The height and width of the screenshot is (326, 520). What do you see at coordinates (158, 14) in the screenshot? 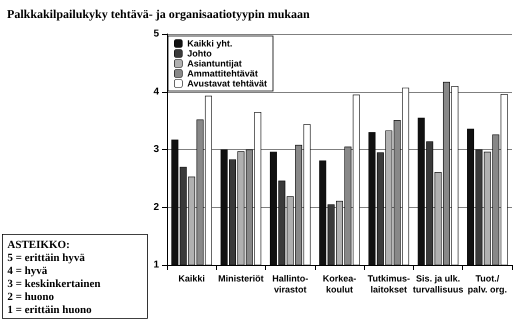
I see `chart-title: Palkkakilpailukyky tehtävä- ja organisaatiotyypin mukaan` at bounding box center [158, 14].